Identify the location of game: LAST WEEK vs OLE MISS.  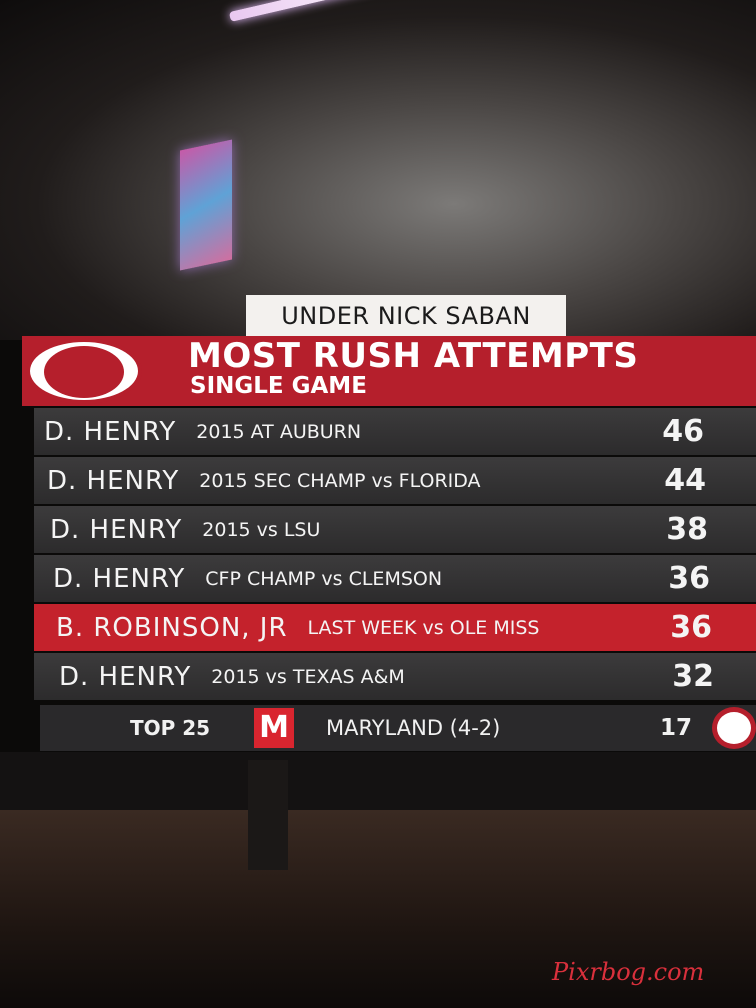
(423, 627).